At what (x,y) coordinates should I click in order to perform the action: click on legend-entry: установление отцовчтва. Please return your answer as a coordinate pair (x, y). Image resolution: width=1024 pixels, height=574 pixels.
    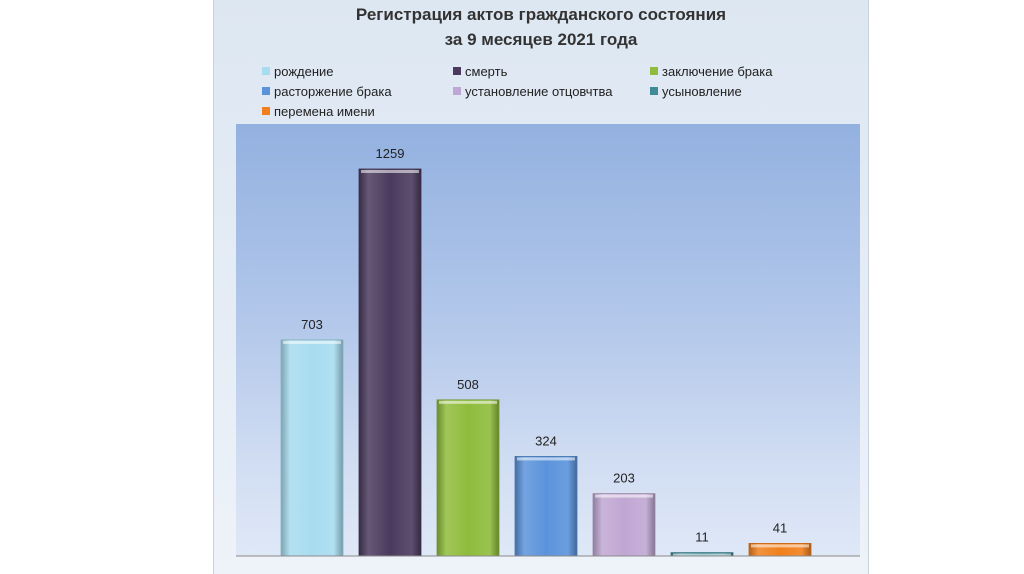
    Looking at the image, I should click on (532, 92).